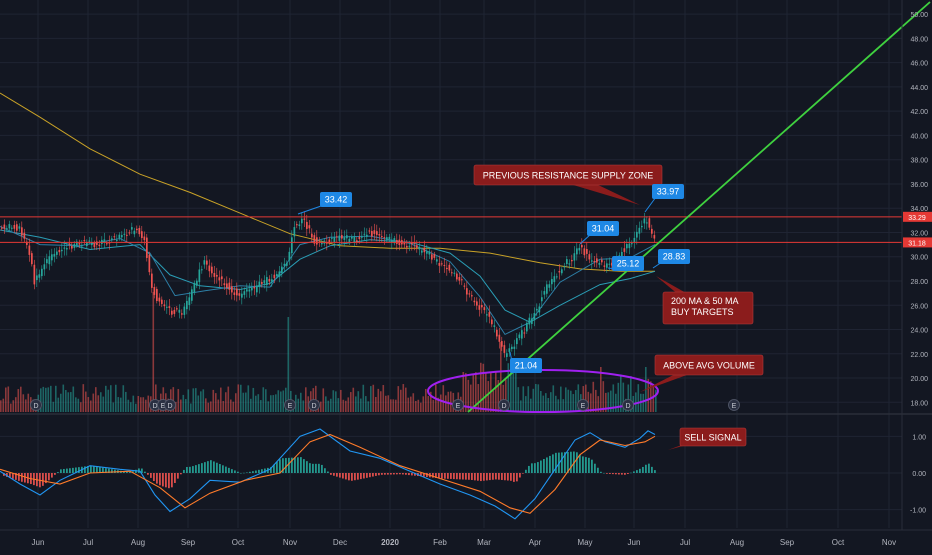  What do you see at coordinates (708, 308) in the screenshot?
I see `note-box` at bounding box center [708, 308].